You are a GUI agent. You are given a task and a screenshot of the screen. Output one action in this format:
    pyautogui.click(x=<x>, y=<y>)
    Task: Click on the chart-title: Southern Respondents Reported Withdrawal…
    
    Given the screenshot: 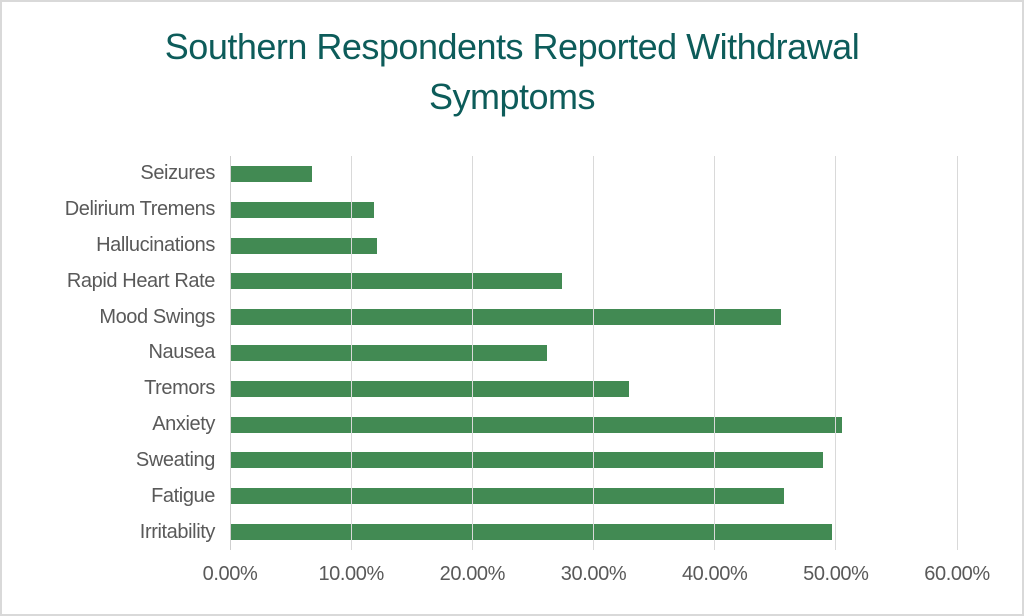 What is the action you would take?
    pyautogui.click(x=512, y=71)
    